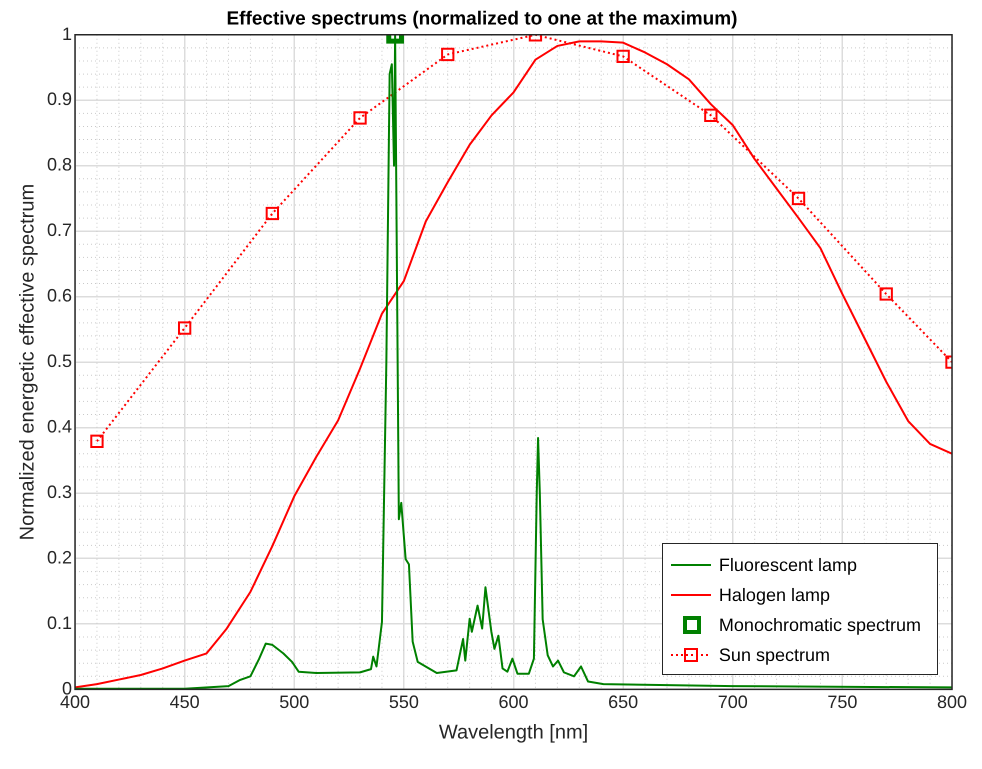 This screenshot has width=982, height=769. I want to click on y-tick-label: 0.4, so click(59, 426).